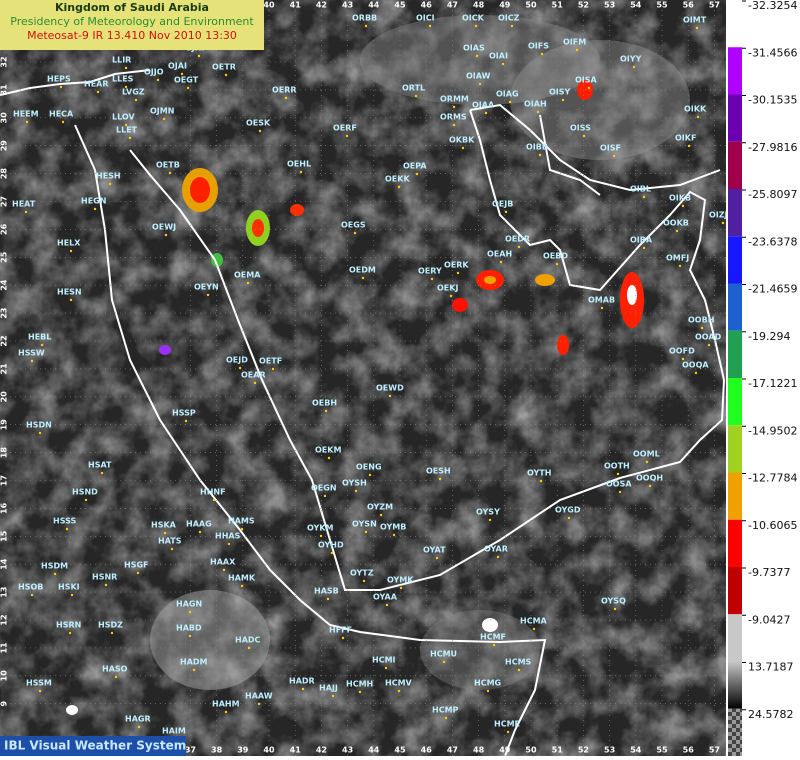 This screenshot has height=760, width=800. Describe the element at coordinates (454, 99) in the screenshot. I see `station-label: ORMM` at that location.